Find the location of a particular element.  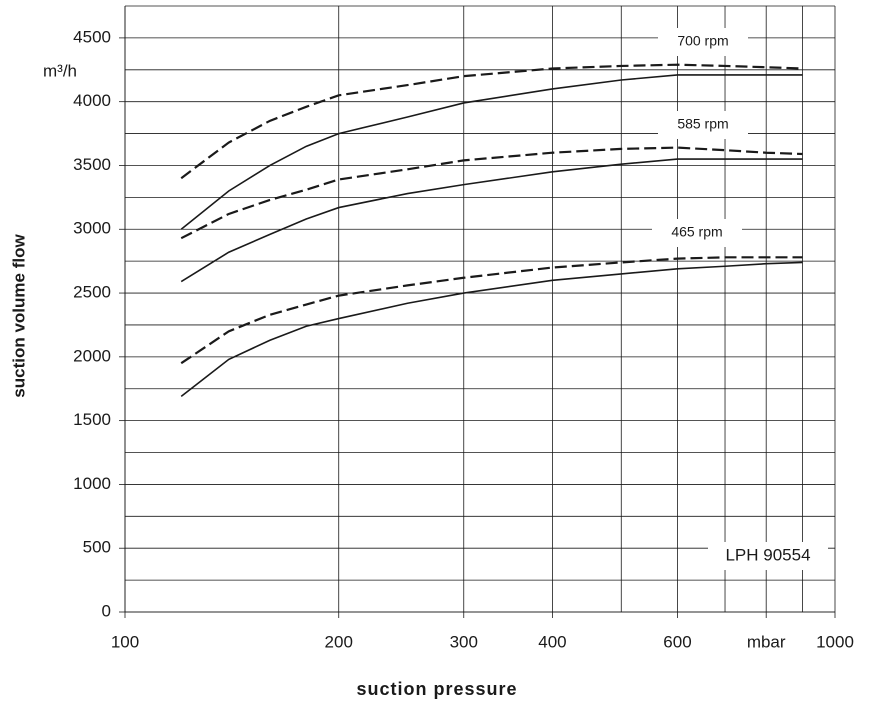

x-tick-label: 400 is located at coordinates (552, 641).